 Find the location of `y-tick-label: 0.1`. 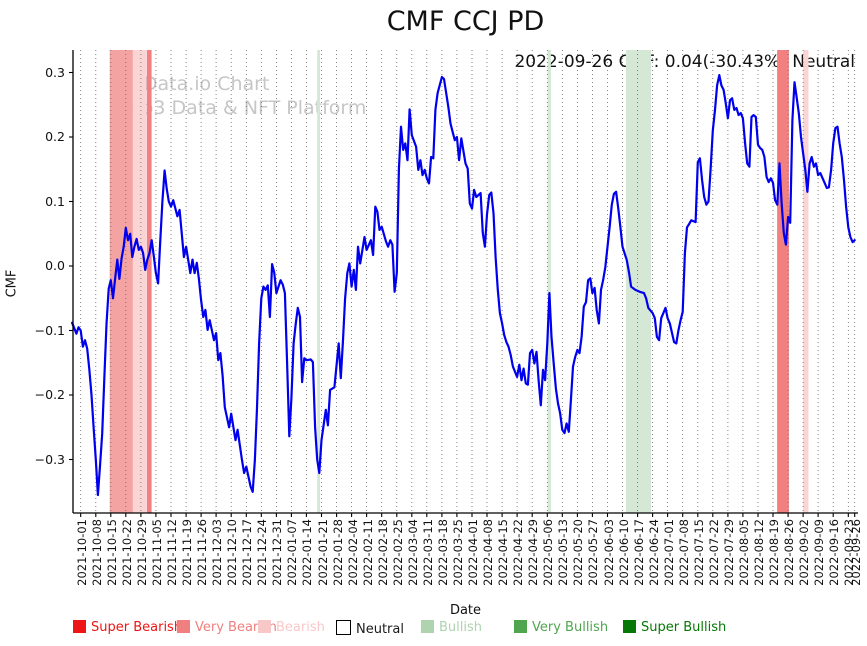

y-tick-label: 0.1 is located at coordinates (55, 201).